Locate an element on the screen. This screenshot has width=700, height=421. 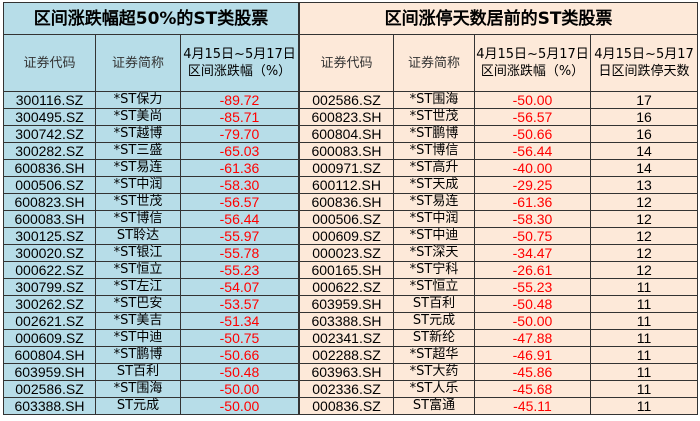
cell-name: *ST深天 is located at coordinates (434, 253).